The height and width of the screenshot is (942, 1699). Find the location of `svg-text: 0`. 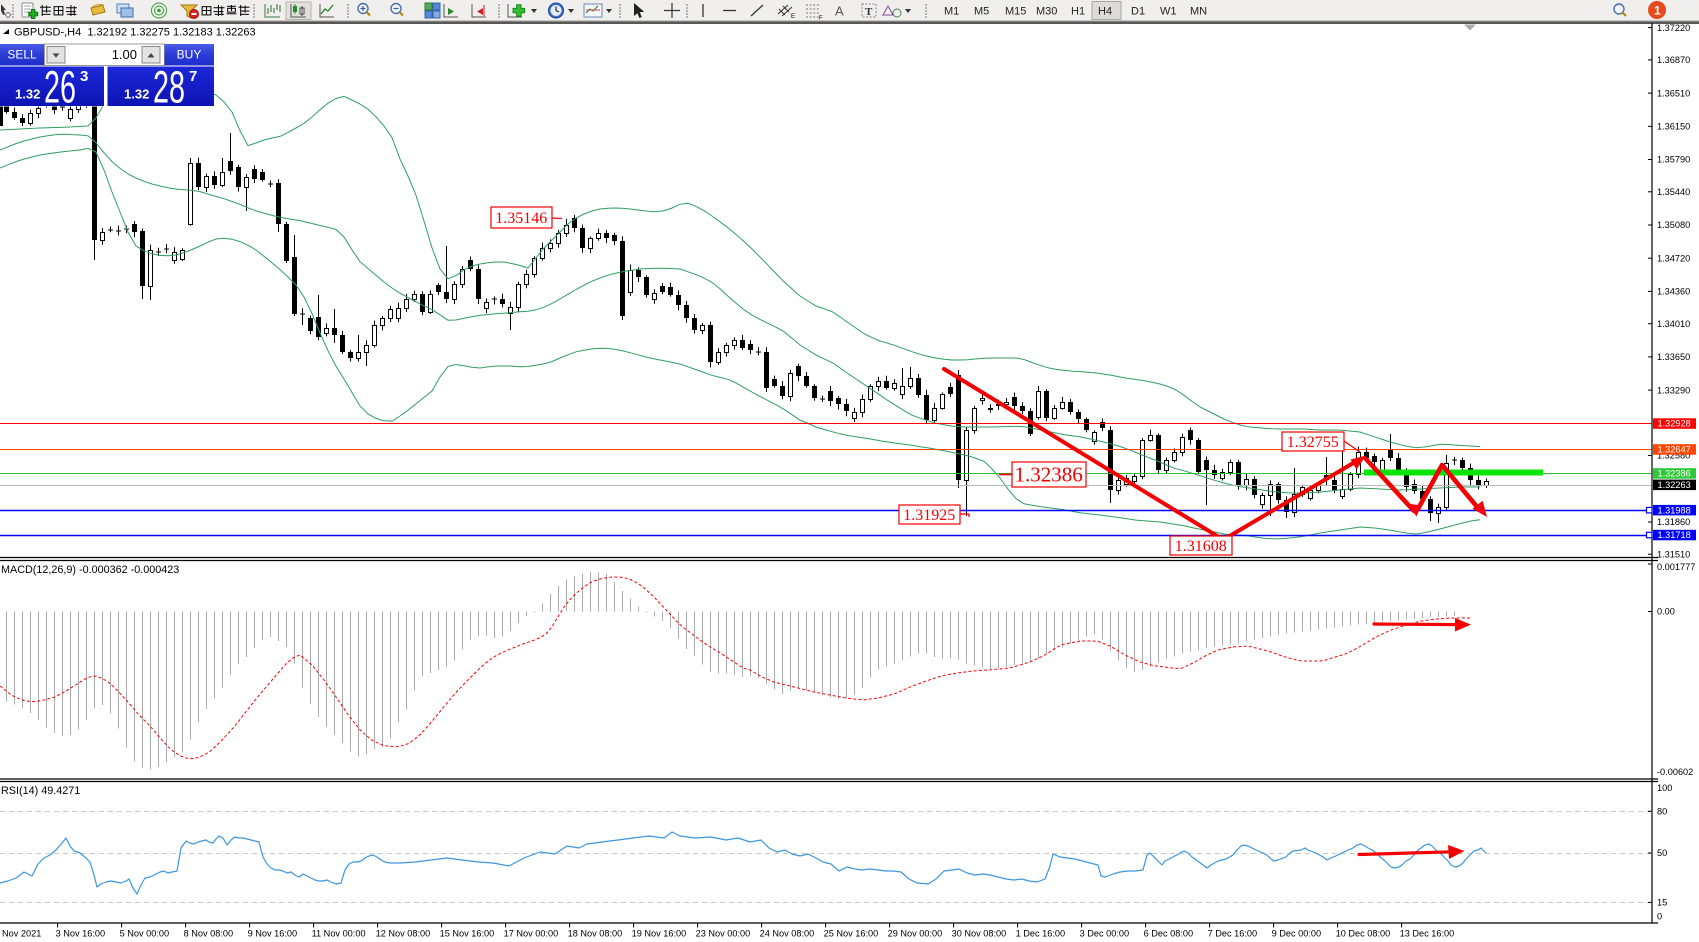

svg-text: 0 is located at coordinates (1659, 917).